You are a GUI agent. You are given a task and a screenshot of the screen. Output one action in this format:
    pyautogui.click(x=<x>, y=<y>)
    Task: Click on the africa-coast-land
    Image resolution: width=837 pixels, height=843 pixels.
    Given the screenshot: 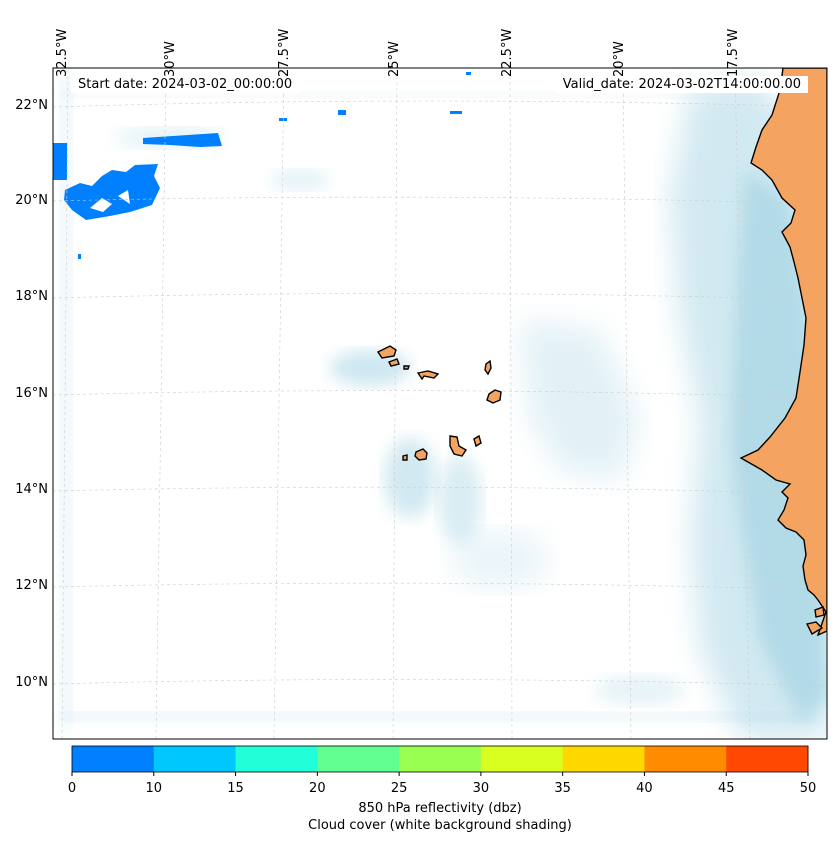 What is the action you would take?
    pyautogui.click(x=783, y=352)
    